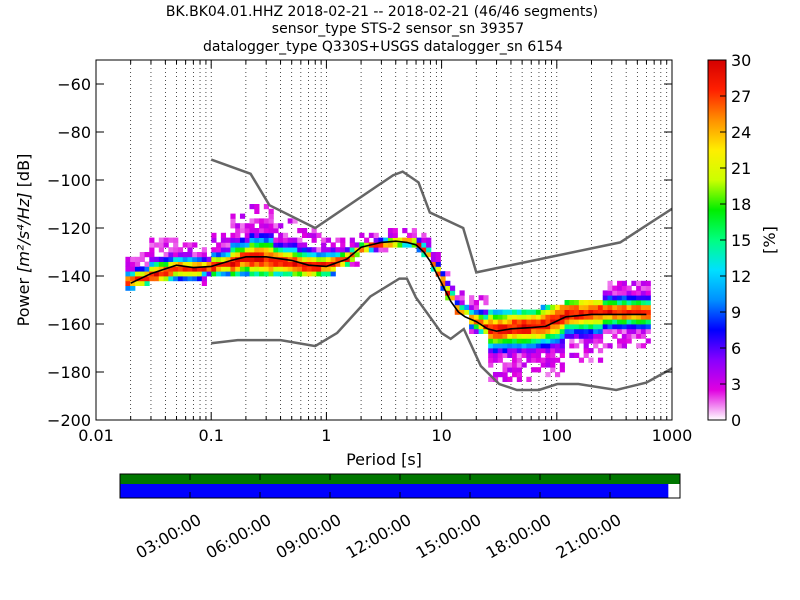 The image size is (800, 600). Describe the element at coordinates (441, 216) in the screenshot. I see `nhnm-curve` at that location.